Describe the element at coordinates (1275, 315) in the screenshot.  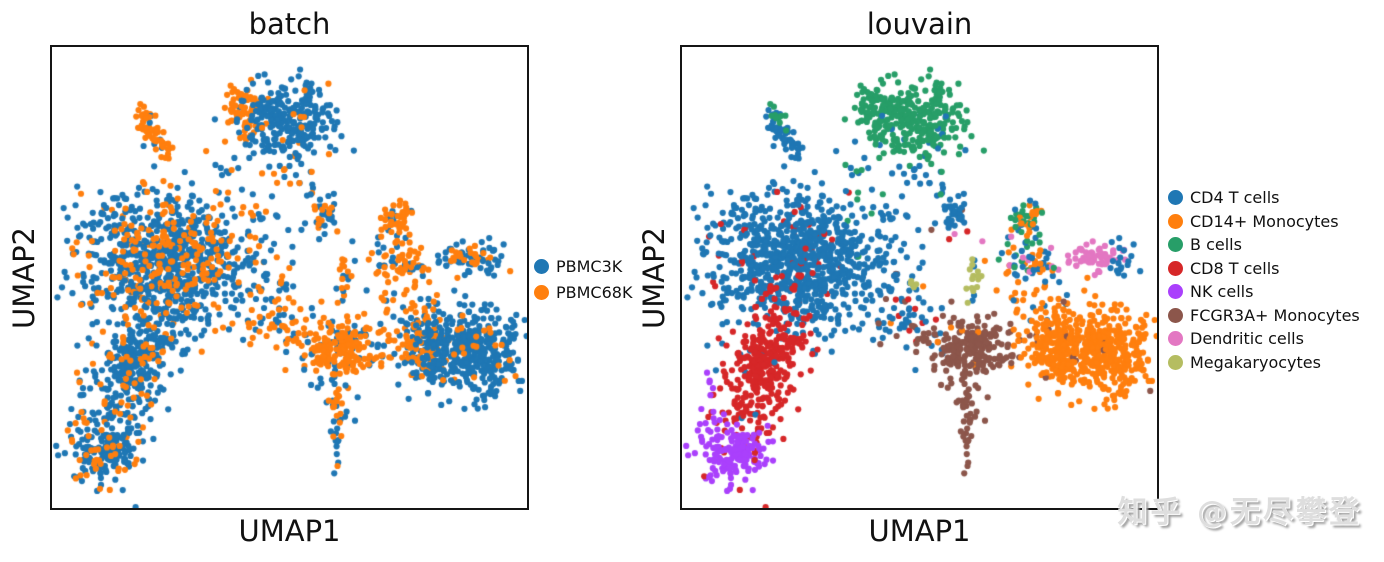
I see `legend-label: FCGR3A+ Monocytes` at that location.